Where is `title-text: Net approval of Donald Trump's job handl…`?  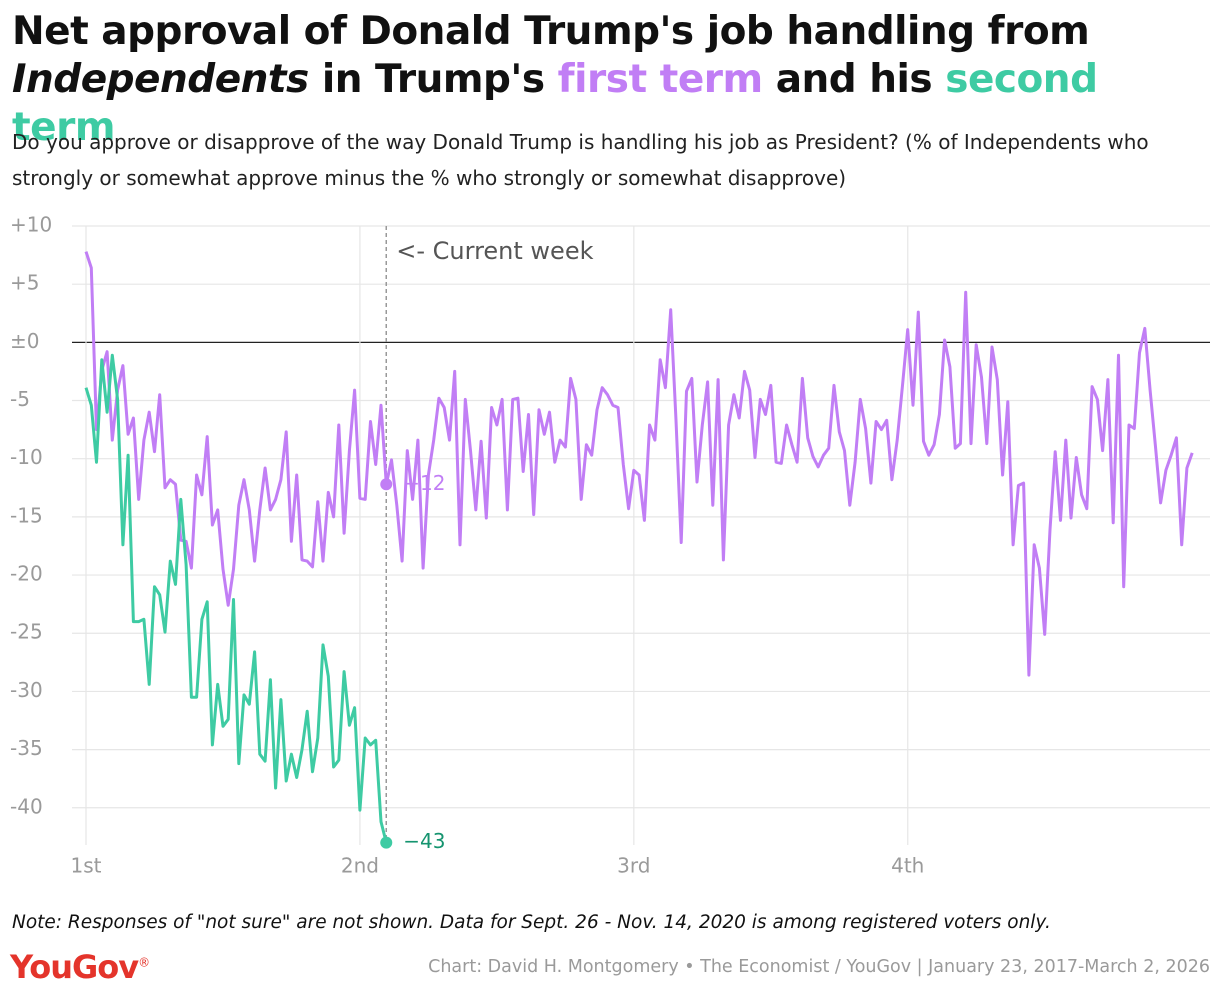 title-text: Net approval of Donald Trump's job handl… is located at coordinates (551, 31).